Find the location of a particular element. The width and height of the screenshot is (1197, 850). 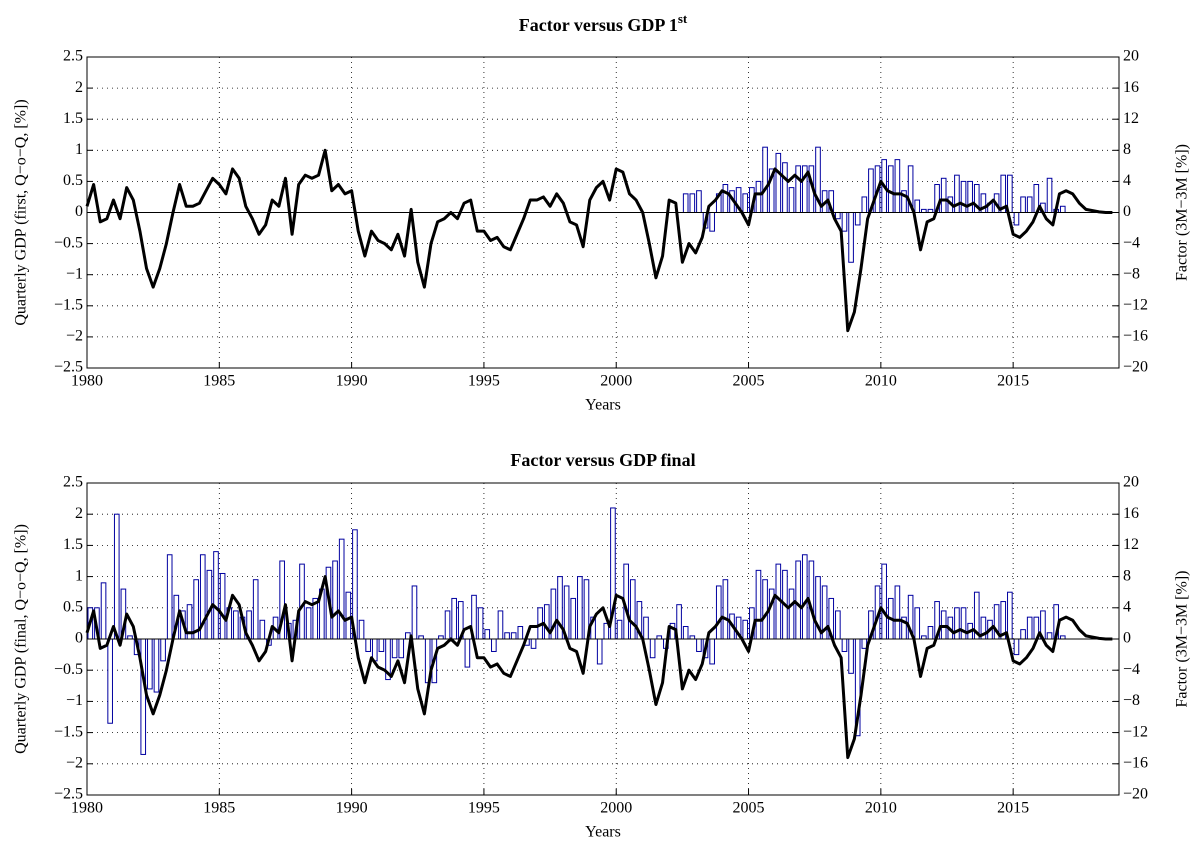

chart-title: Factor versus GDP final is located at coordinates (602, 460).